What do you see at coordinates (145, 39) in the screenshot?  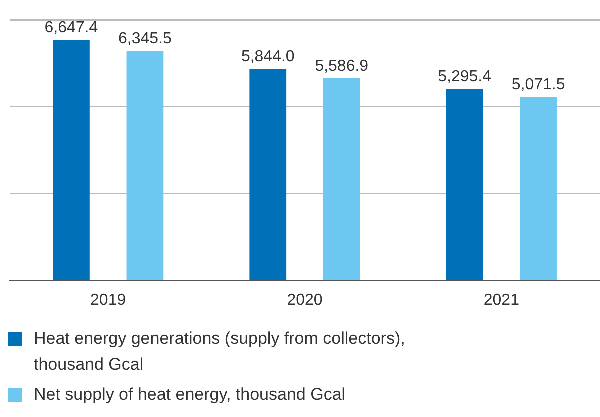 I see `data-label: 6,345.5` at bounding box center [145, 39].